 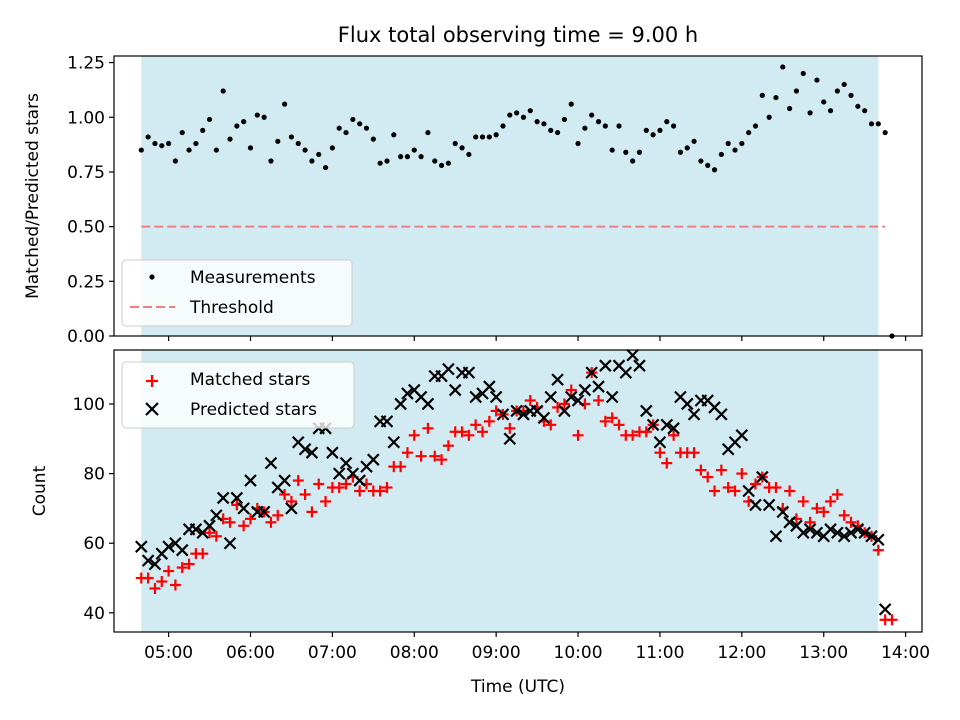 What do you see at coordinates (823, 653) in the screenshot?
I see `bottom-x-tick-label: 13:00` at bounding box center [823, 653].